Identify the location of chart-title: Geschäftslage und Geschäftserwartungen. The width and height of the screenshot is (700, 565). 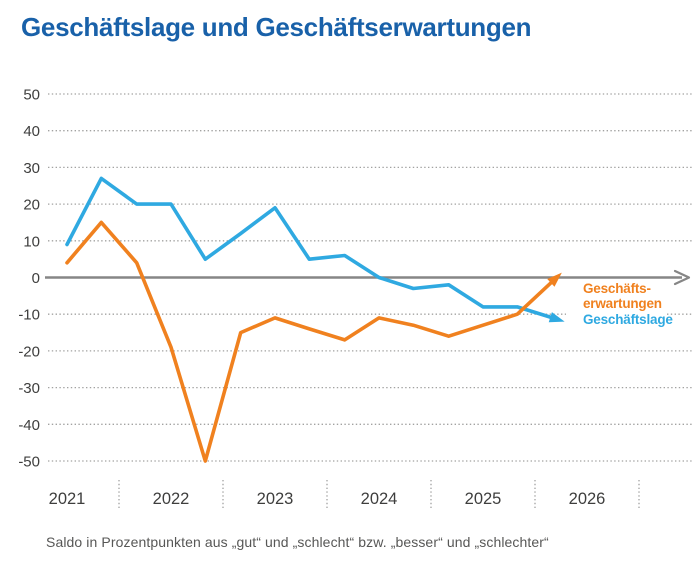
(276, 27).